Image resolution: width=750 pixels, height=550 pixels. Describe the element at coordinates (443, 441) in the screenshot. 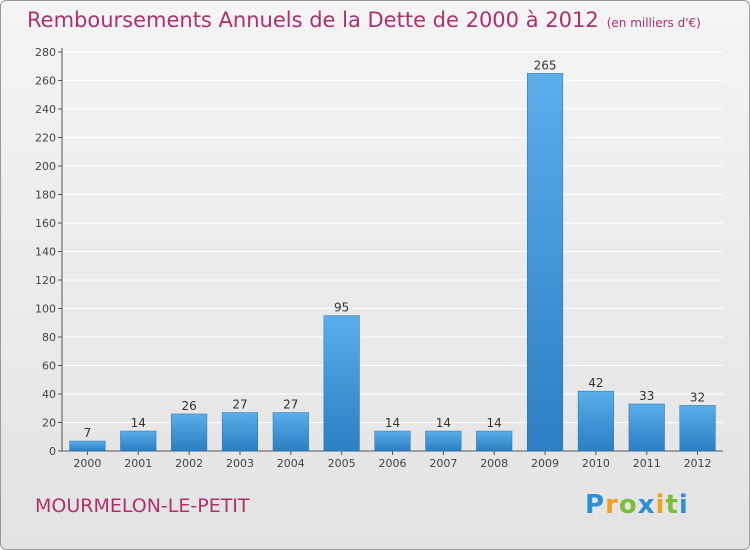

I see `bar-2007` at that location.